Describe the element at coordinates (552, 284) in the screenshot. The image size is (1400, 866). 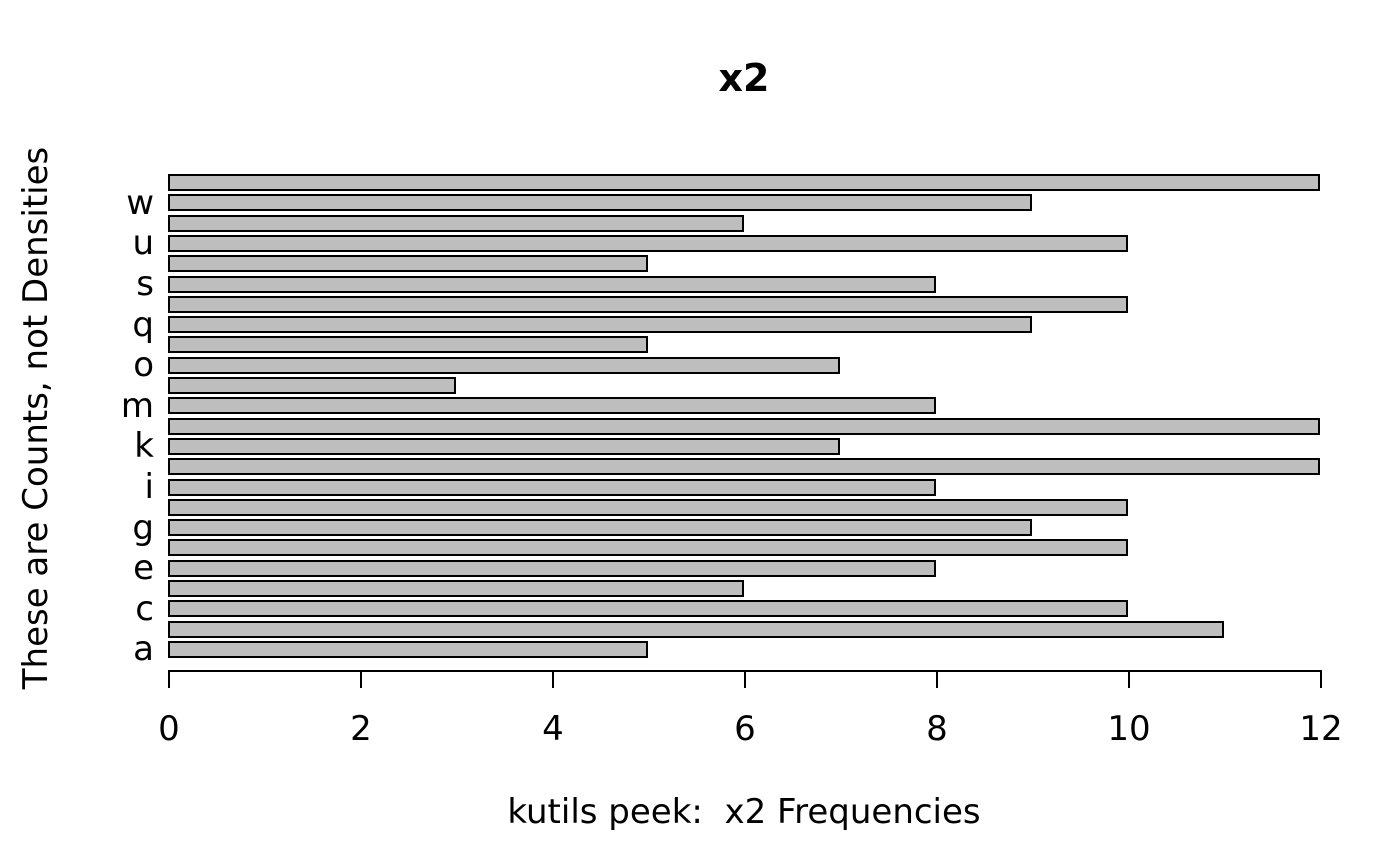
I see `bar-s` at that location.